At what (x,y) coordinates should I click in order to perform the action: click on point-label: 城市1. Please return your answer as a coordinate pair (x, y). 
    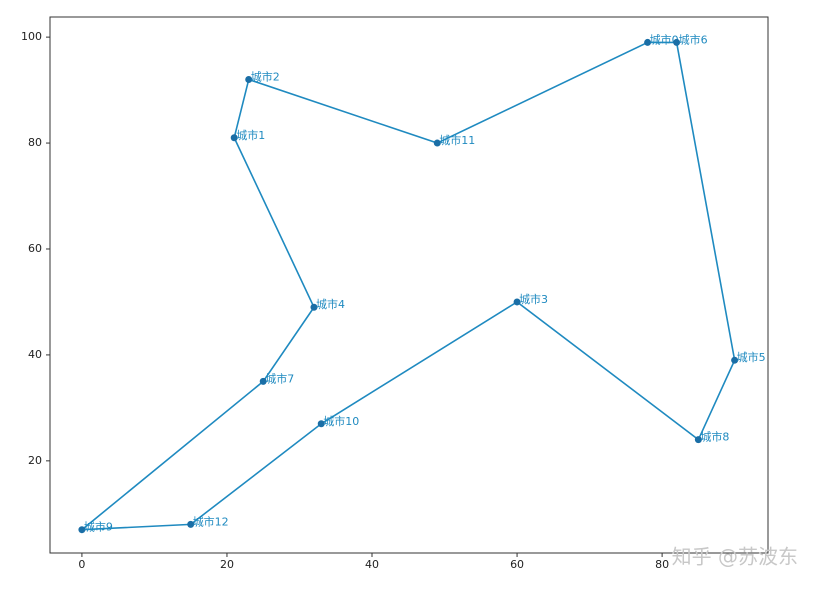
    Looking at the image, I should click on (250, 135).